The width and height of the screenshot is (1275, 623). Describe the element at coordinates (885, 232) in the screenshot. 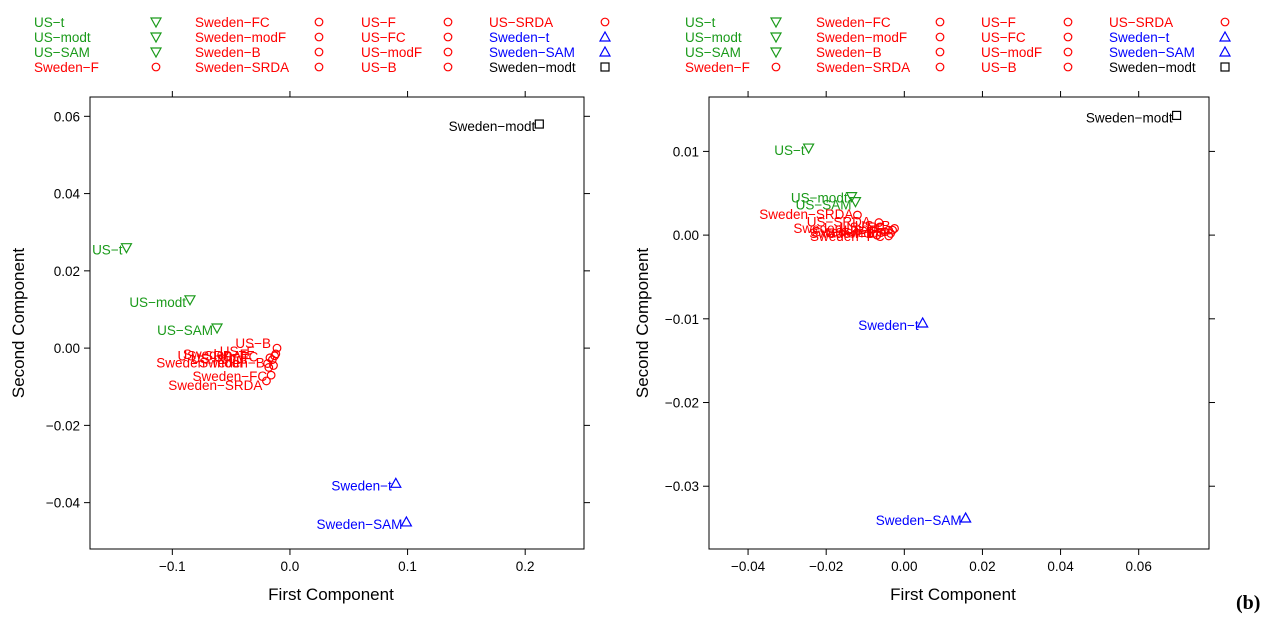

I see `point-us-f` at that location.